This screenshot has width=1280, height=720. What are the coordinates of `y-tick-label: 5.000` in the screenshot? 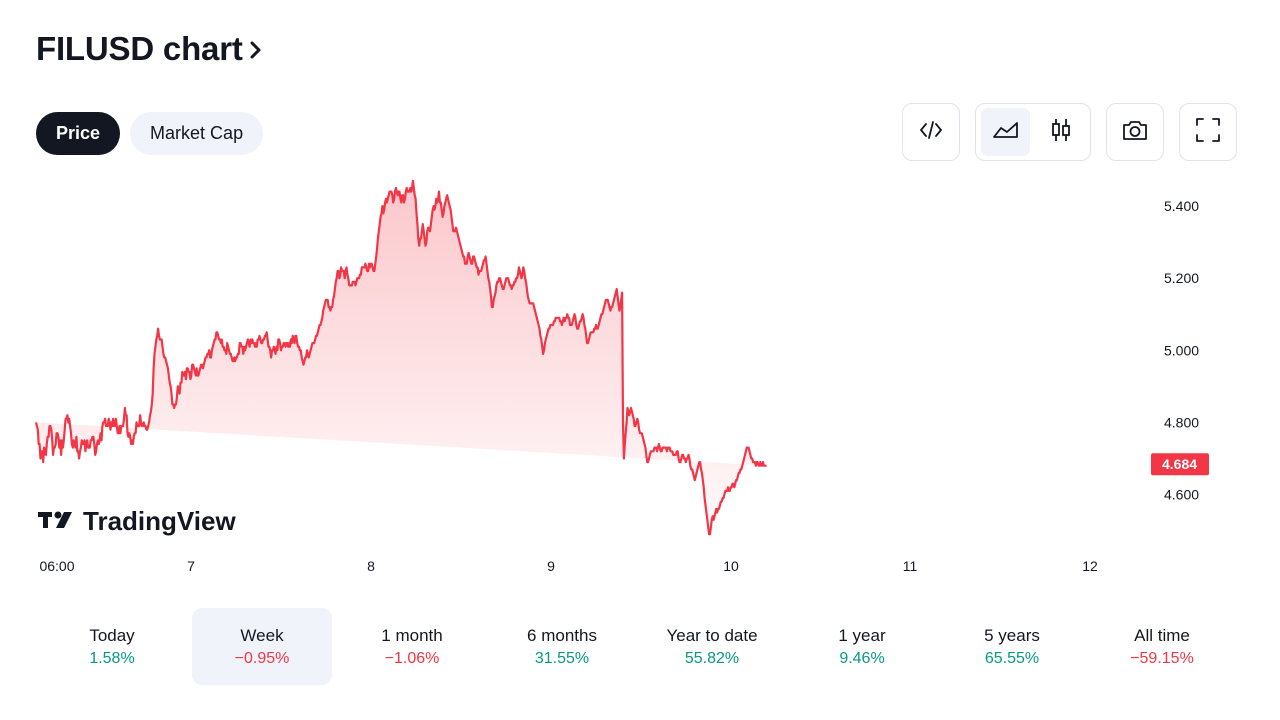 It's located at (1181, 350).